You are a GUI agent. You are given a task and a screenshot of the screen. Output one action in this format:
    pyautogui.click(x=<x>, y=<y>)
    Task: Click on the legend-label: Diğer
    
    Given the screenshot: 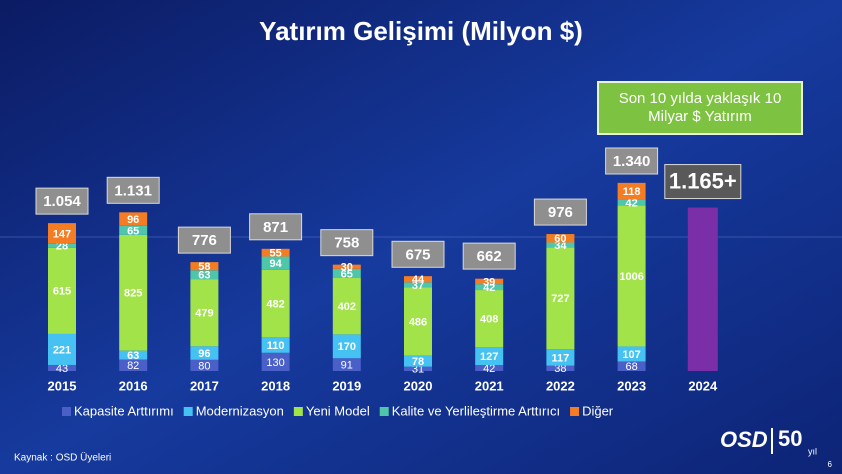 What is the action you would take?
    pyautogui.click(x=598, y=410)
    